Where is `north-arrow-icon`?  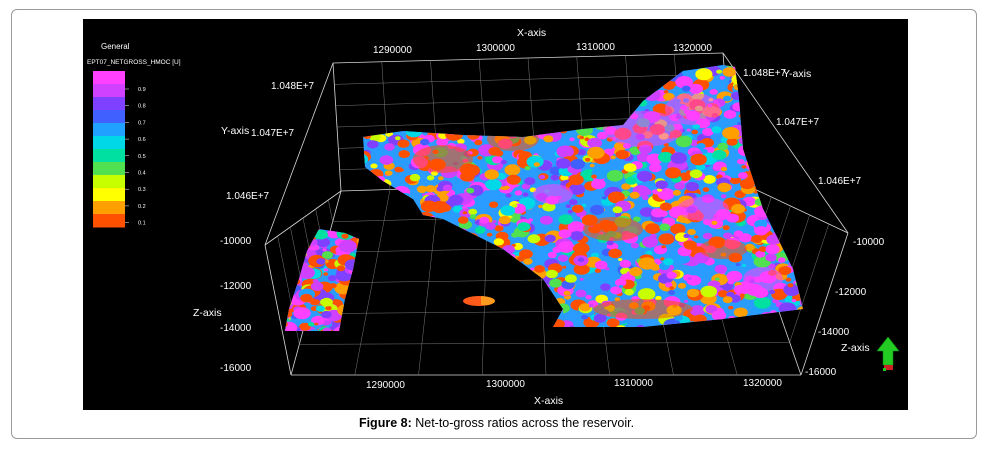
north-arrow-icon is located at coordinates (888, 353).